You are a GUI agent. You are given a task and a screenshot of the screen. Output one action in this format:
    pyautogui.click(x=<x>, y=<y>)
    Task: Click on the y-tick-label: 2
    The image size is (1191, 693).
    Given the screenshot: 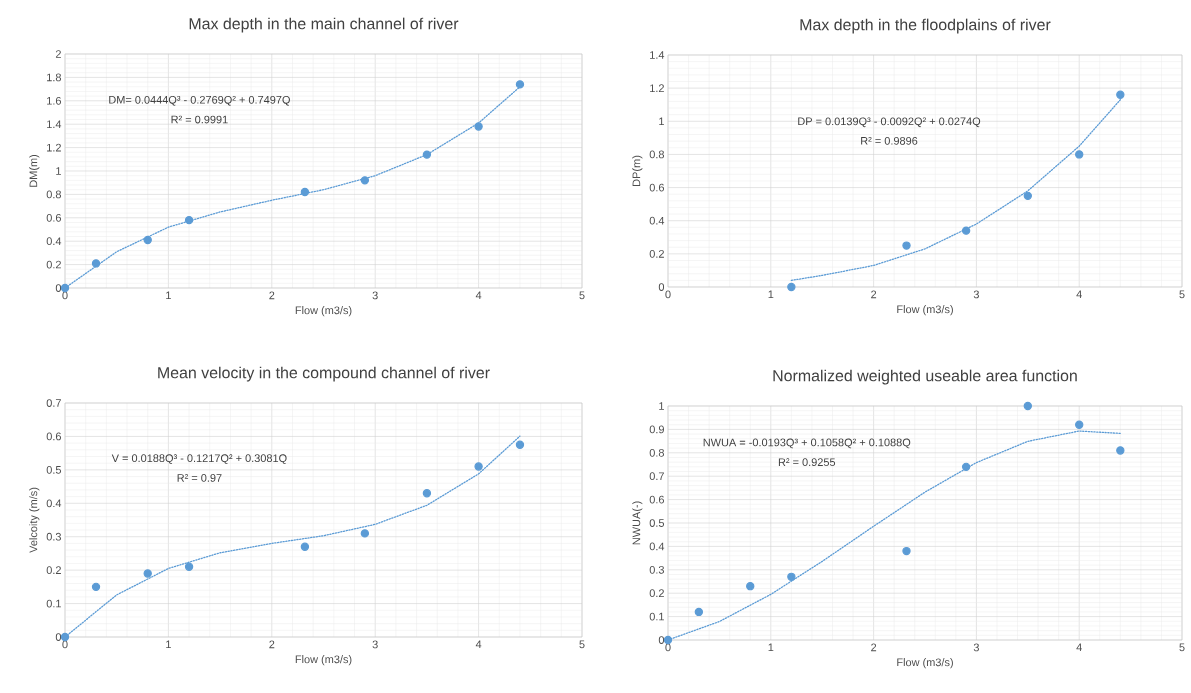 What is the action you would take?
    pyautogui.click(x=58, y=54)
    